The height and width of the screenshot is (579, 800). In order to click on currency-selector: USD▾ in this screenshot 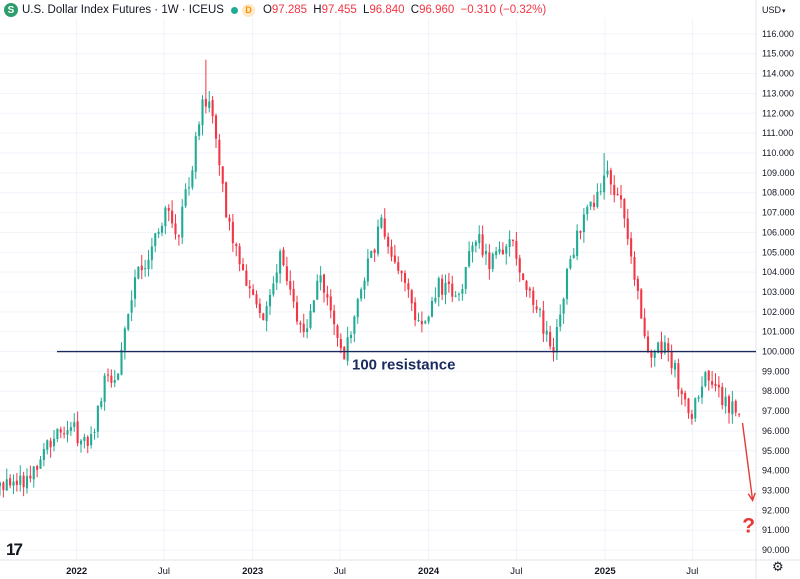, I will do `click(774, 10)`.